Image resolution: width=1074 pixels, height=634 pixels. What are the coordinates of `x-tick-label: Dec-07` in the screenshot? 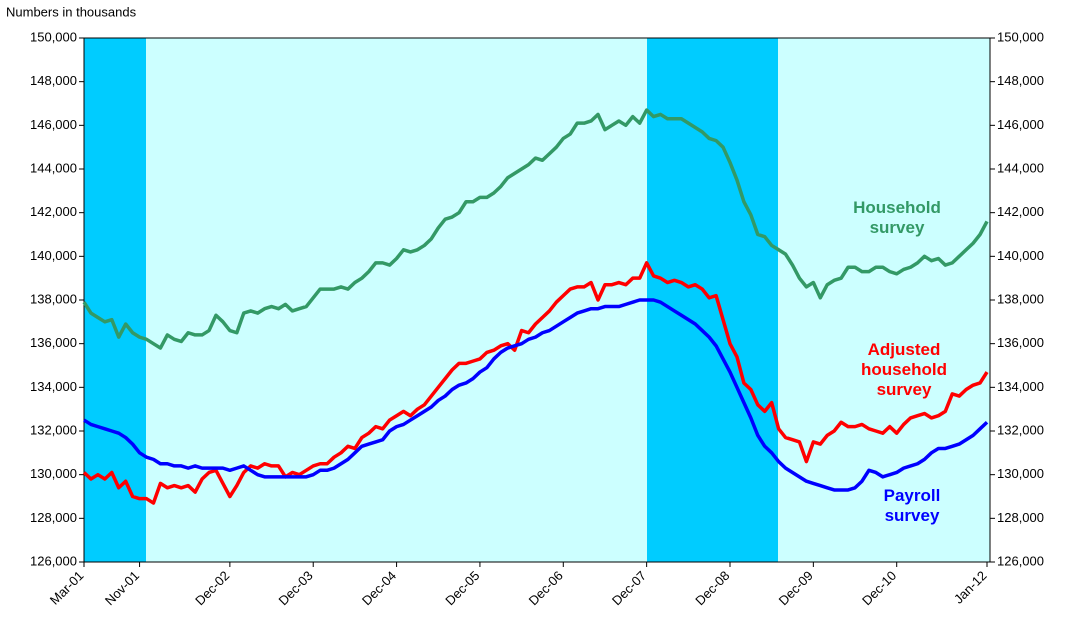 It's located at (629, 588).